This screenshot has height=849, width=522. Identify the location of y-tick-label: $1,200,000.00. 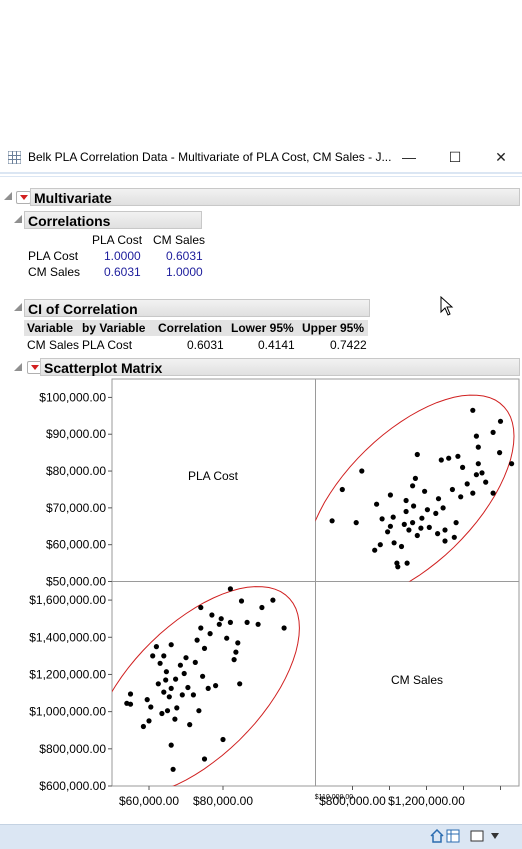
(67, 674).